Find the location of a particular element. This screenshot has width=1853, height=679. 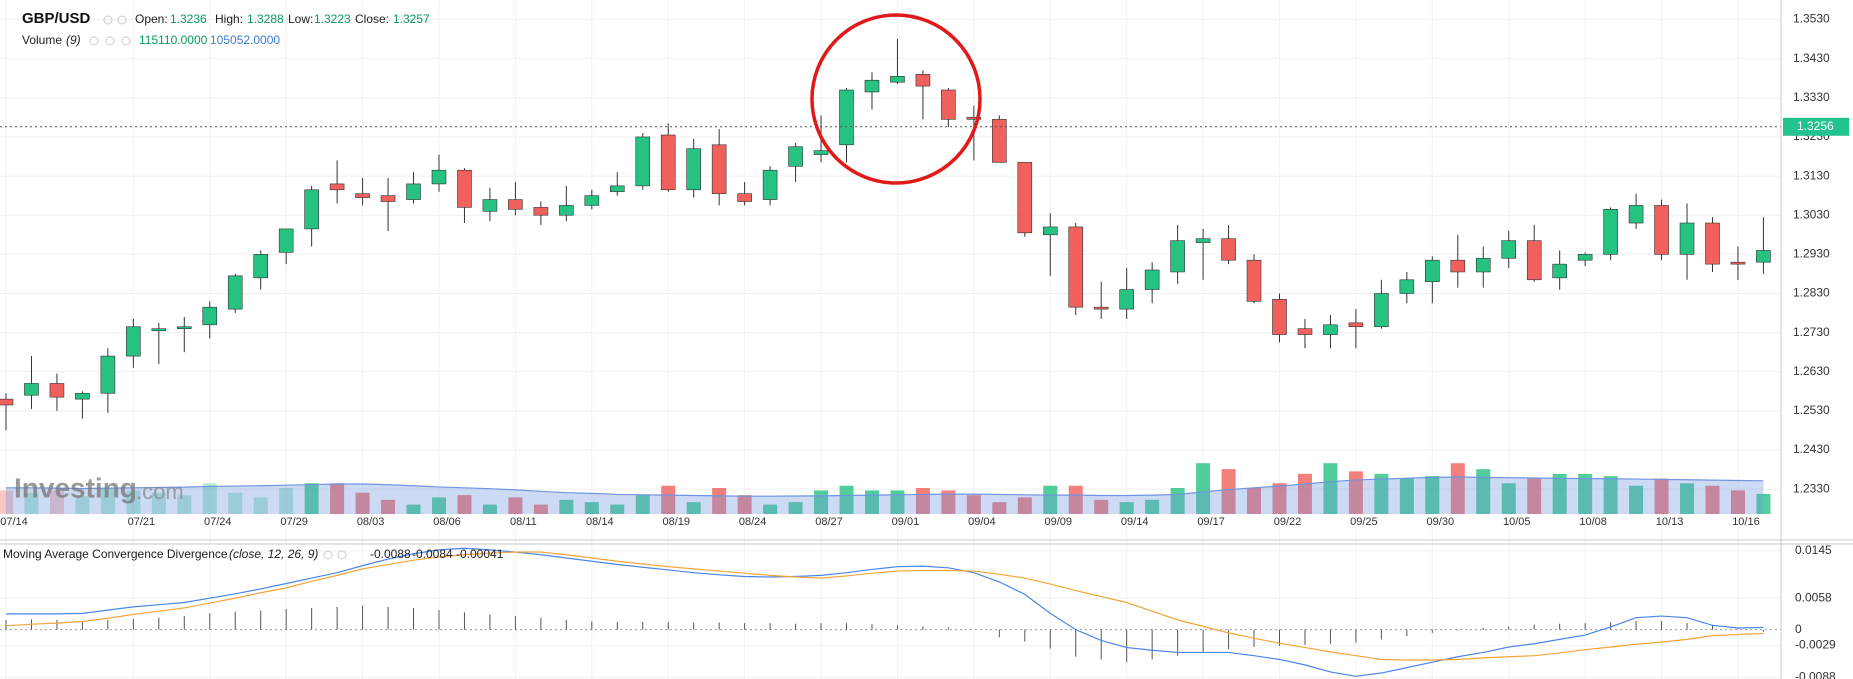

x-tick-label: 07/21 is located at coordinates (142, 522).